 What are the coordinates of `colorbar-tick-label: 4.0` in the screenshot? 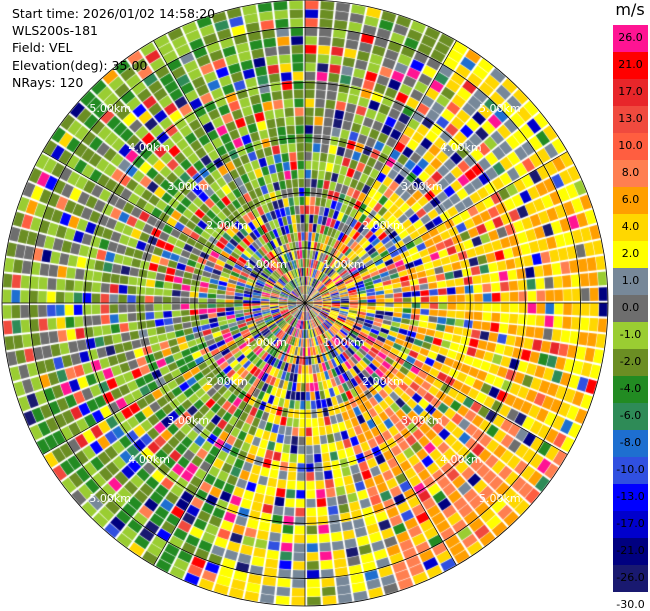 It's located at (630, 227).